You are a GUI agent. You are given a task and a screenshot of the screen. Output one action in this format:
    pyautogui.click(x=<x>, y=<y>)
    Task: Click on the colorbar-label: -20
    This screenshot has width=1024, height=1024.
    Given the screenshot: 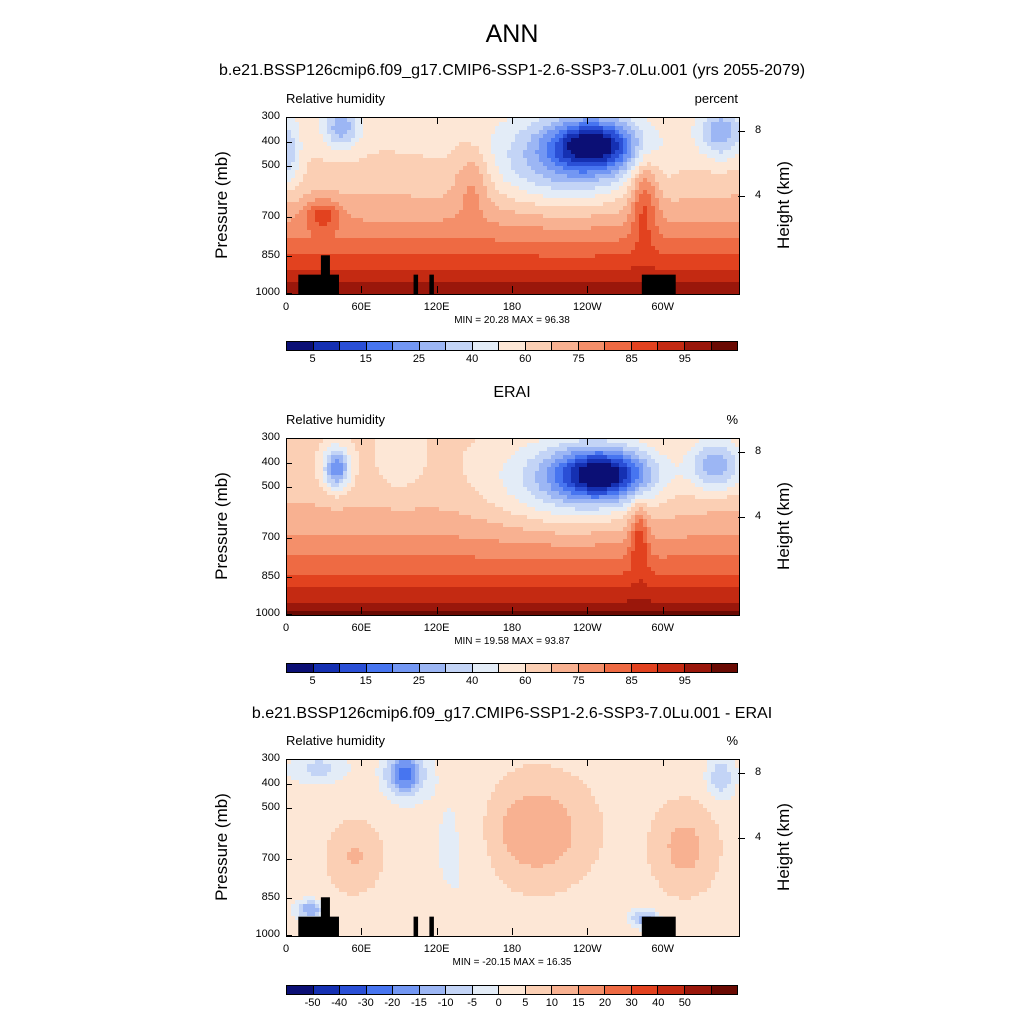 What is the action you would take?
    pyautogui.click(x=392, y=1003)
    